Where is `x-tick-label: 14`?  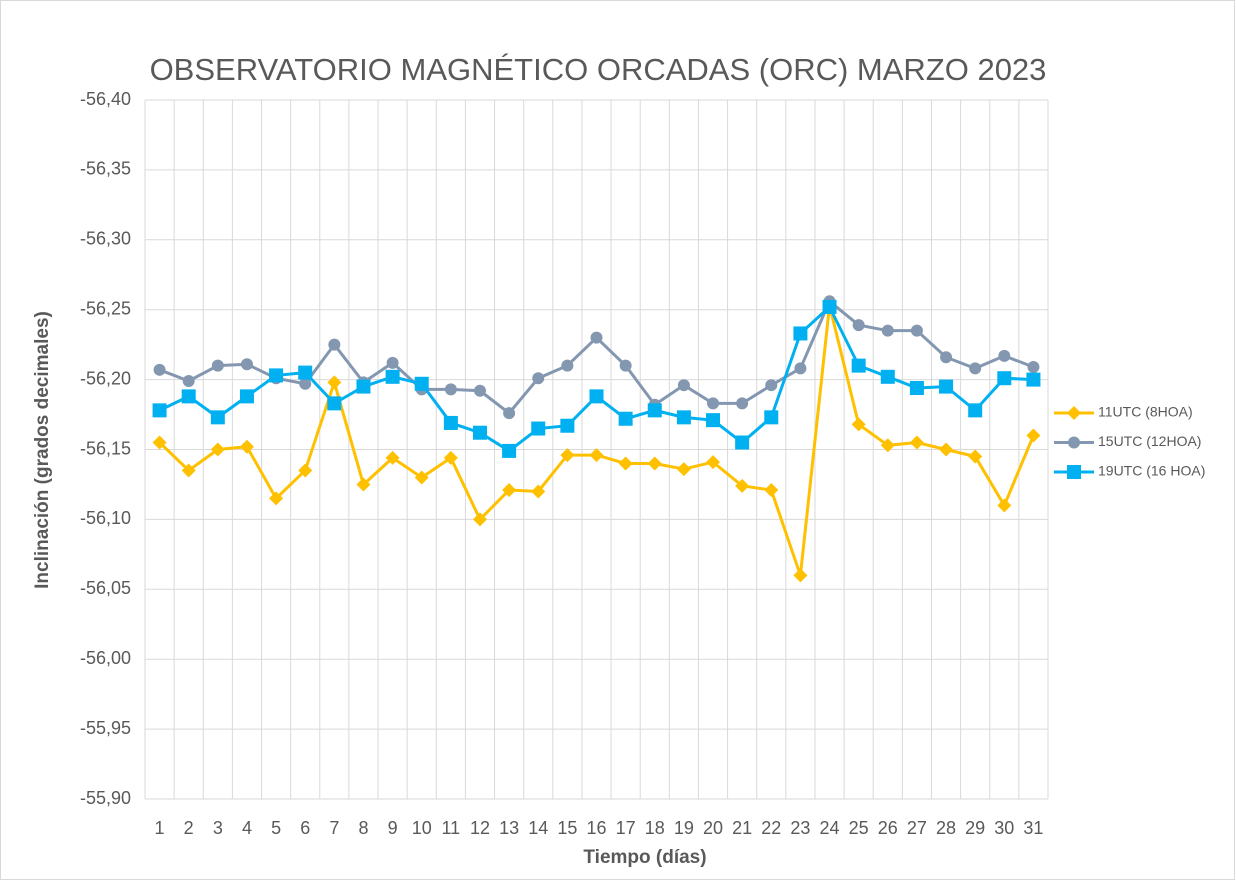 x-tick-label: 14 is located at coordinates (538, 828).